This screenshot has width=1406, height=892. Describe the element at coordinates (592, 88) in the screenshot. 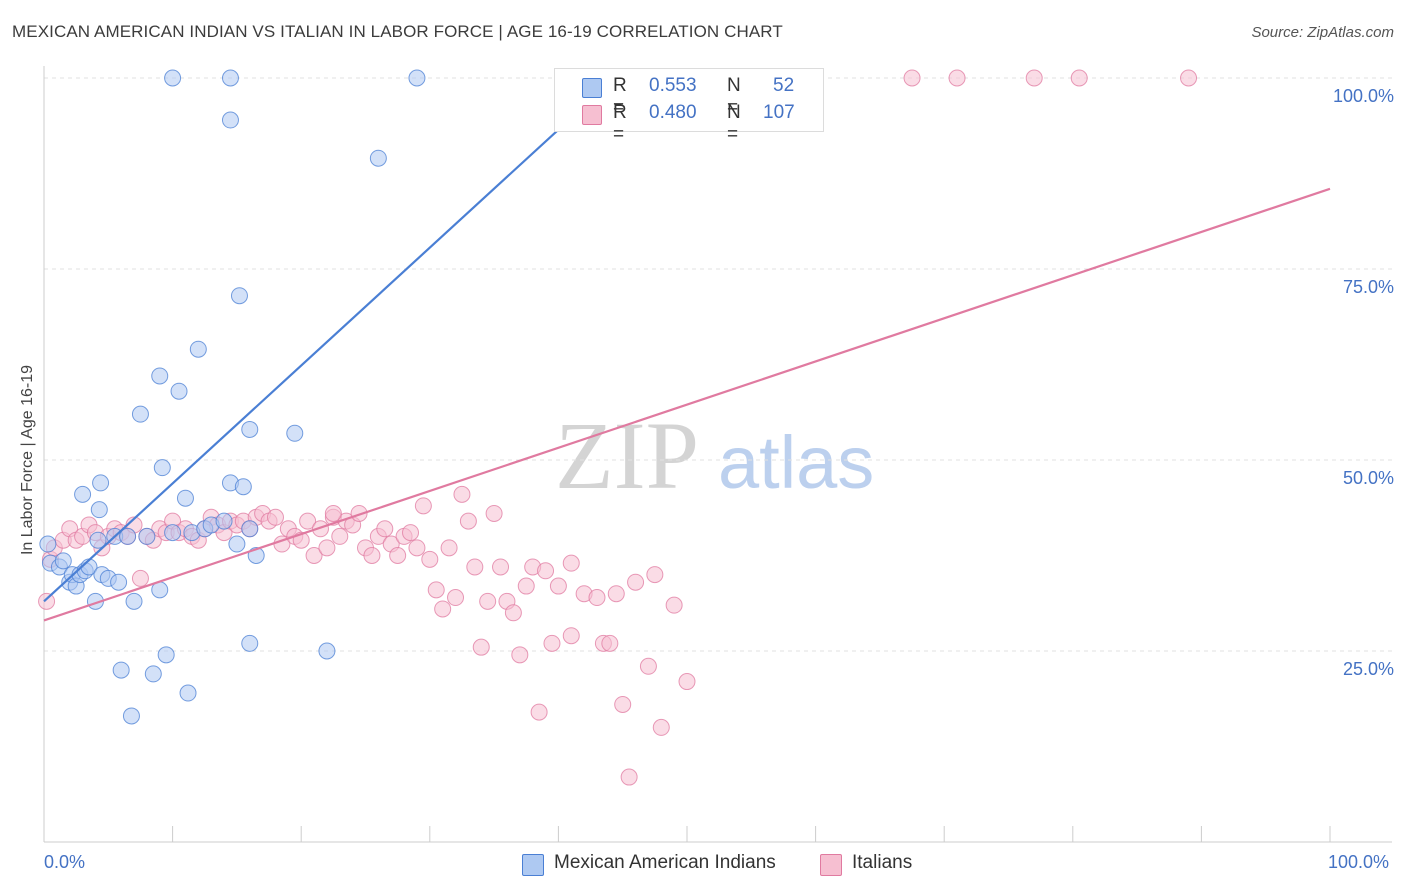

I see `stats-swatch-blue` at that location.